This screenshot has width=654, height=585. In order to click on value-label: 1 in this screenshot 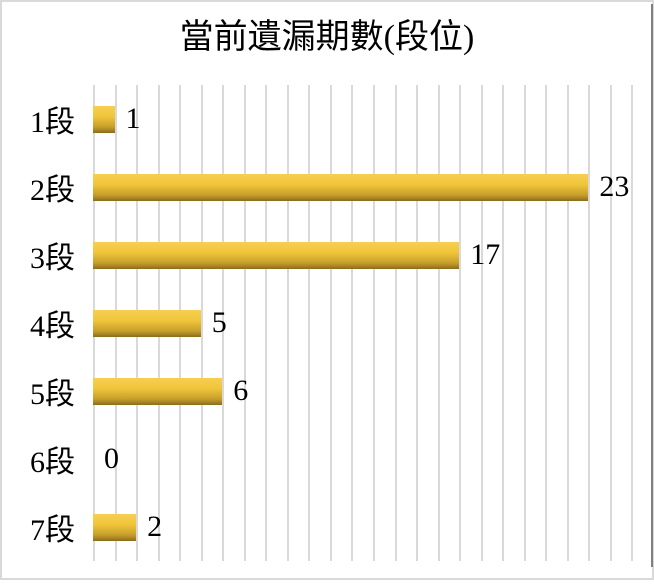, I will do `click(133, 118)`.